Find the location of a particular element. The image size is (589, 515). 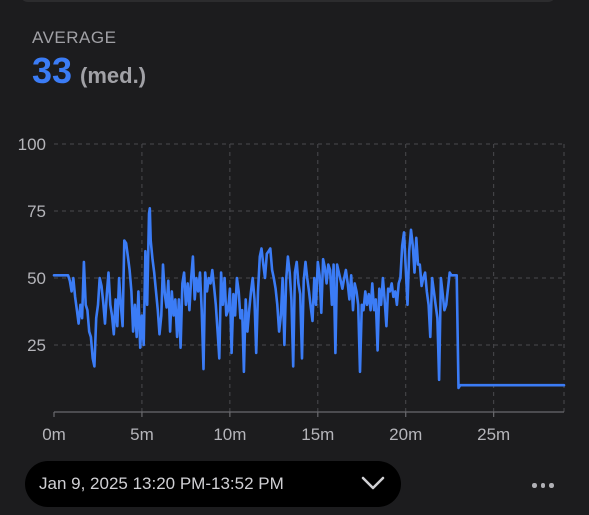

average-label: AVERAGE is located at coordinates (74, 37).